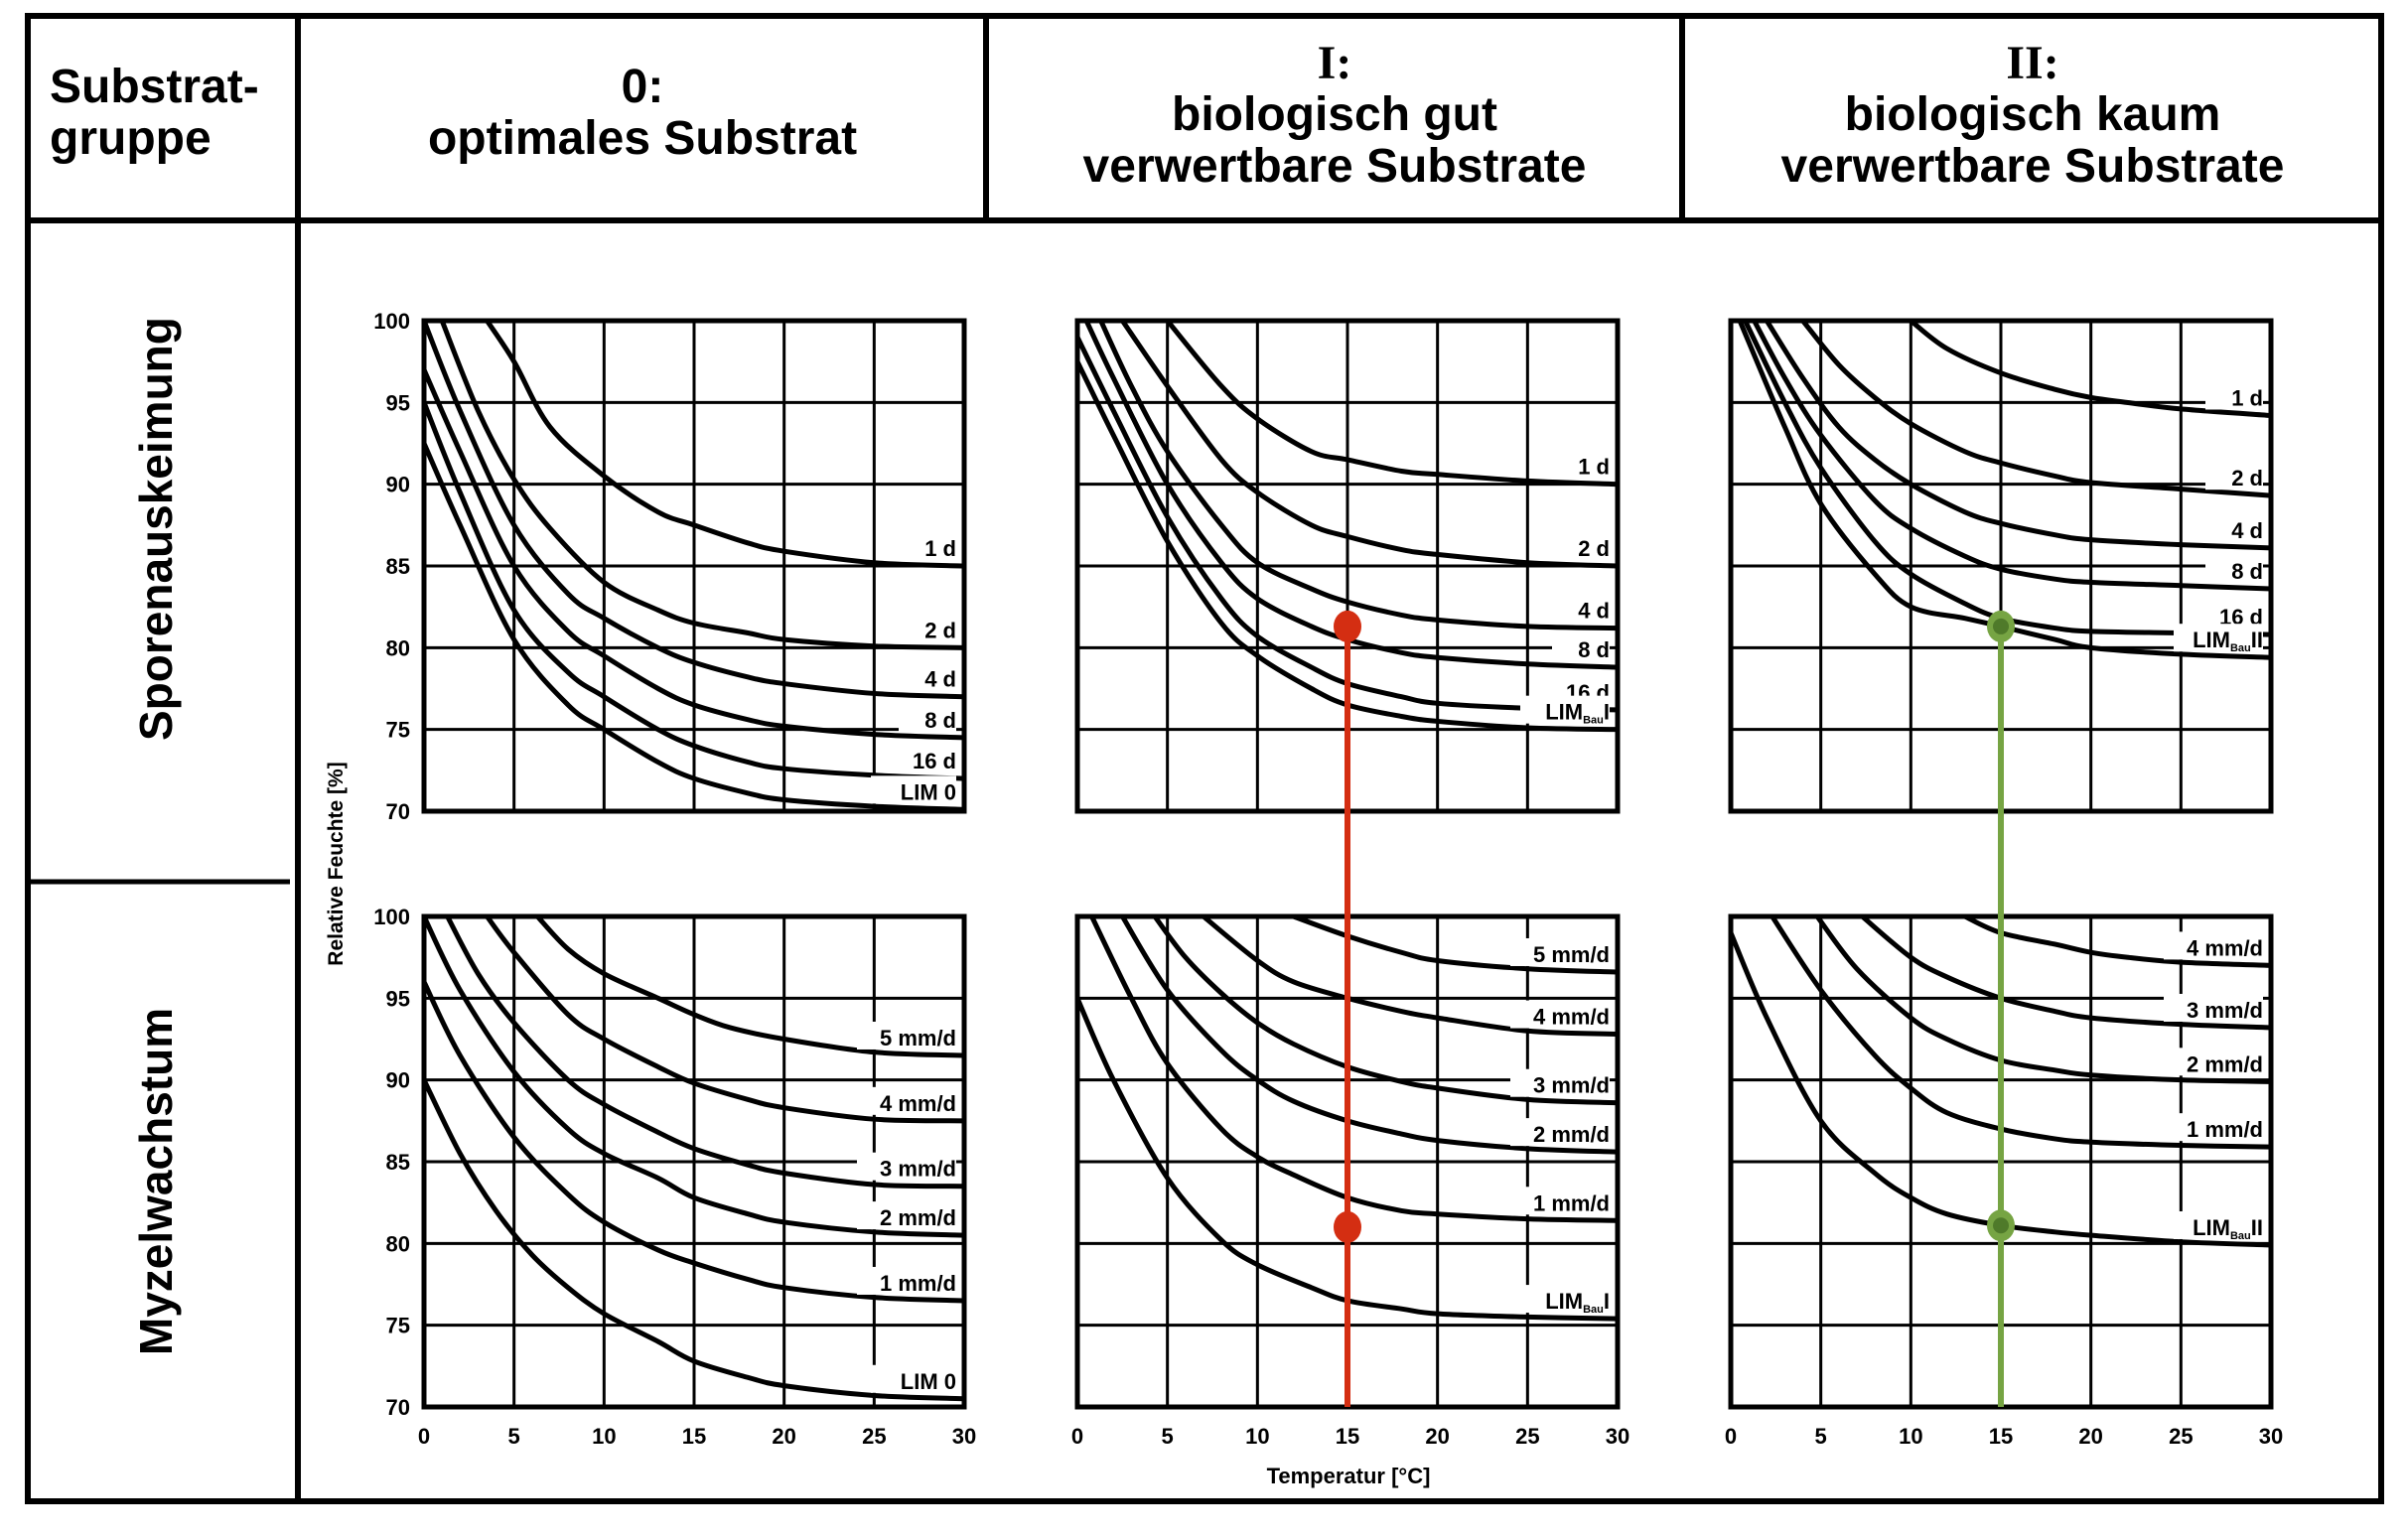 This screenshot has width=2407, height=1540. I want to click on series-line-3-mm-d, so click(2065, 973).